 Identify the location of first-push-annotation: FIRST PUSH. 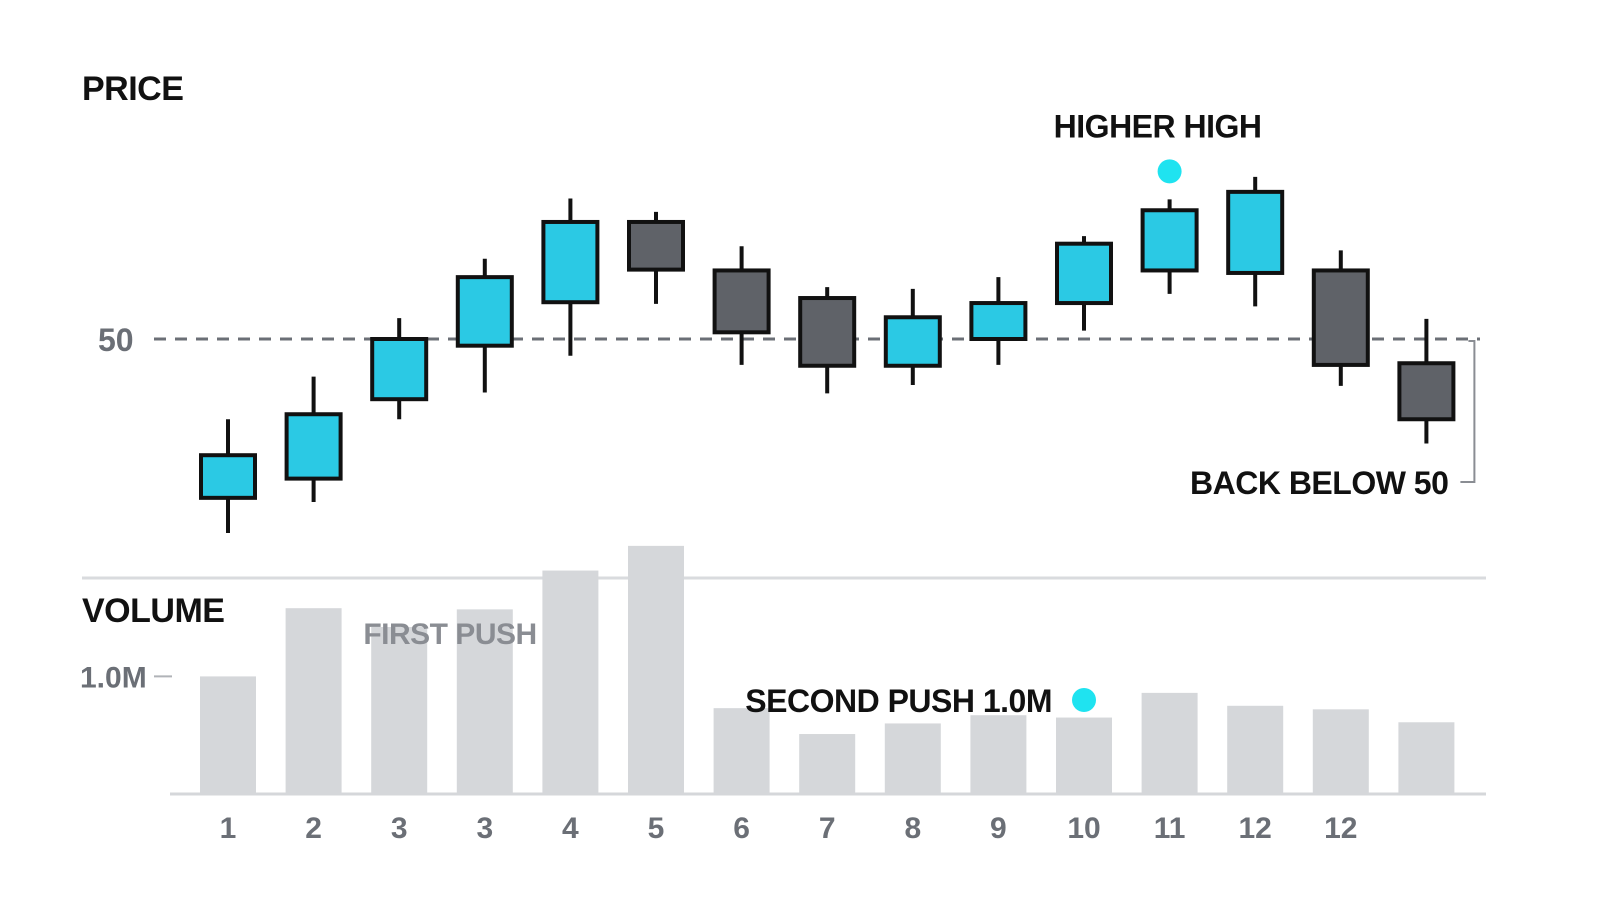
(449, 634).